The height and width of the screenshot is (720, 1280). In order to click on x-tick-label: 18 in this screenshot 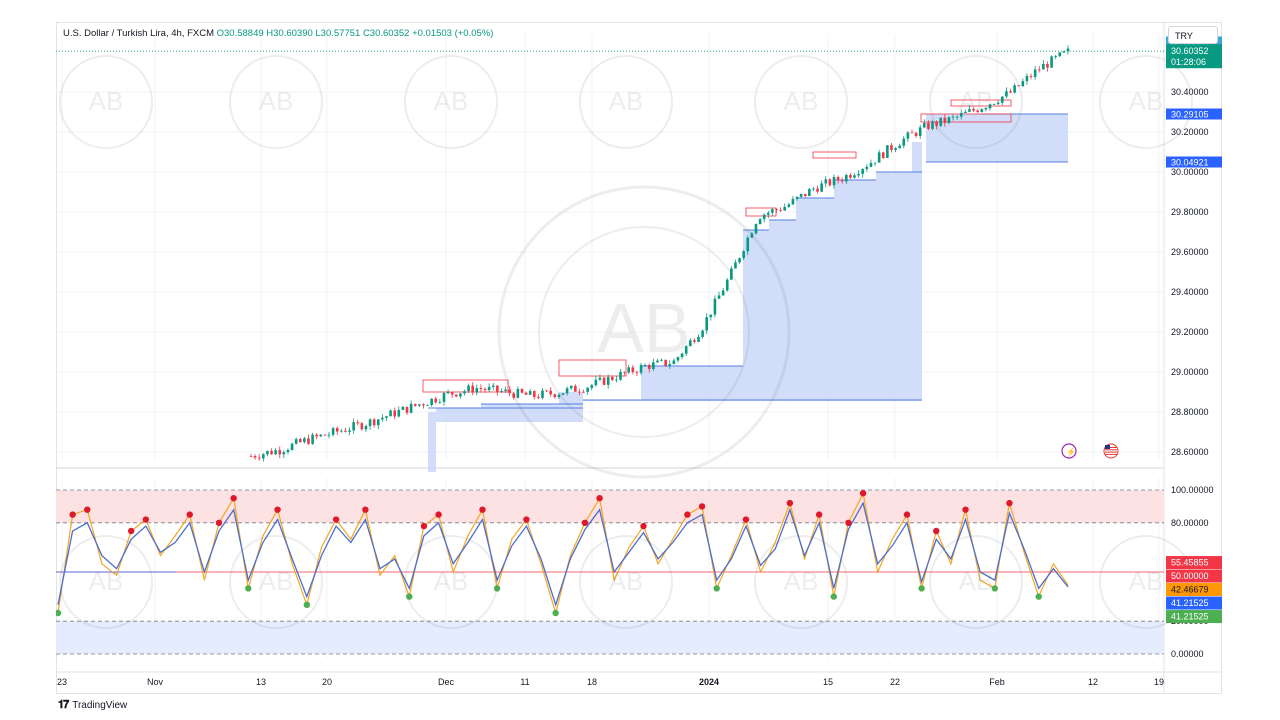, I will do `click(592, 682)`.